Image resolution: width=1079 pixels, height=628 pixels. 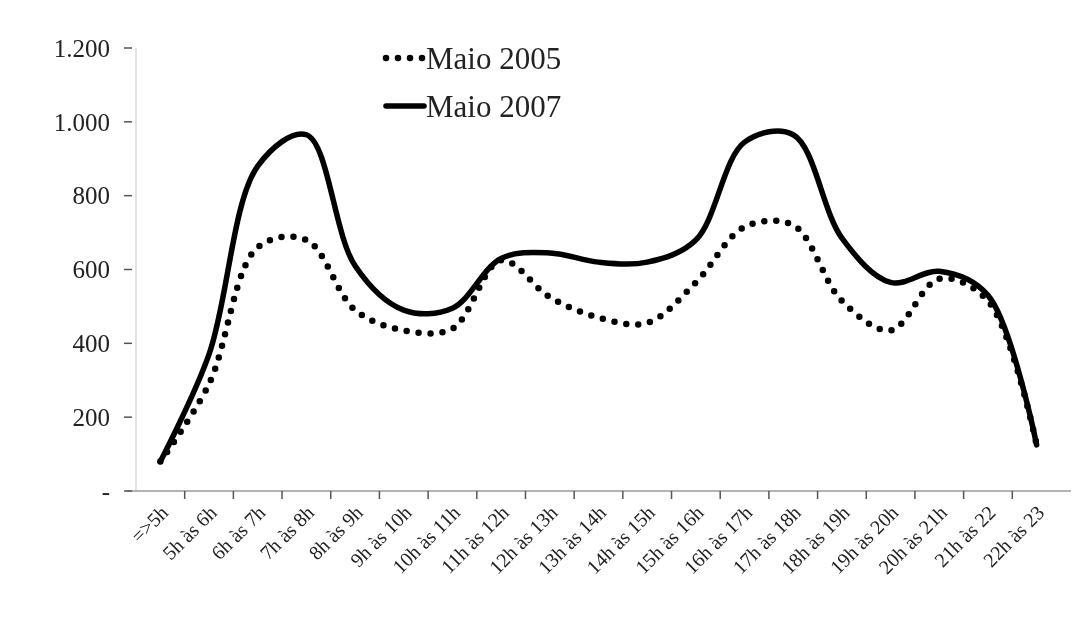 What do you see at coordinates (81, 122) in the screenshot?
I see `y-tick-label: 1.000` at bounding box center [81, 122].